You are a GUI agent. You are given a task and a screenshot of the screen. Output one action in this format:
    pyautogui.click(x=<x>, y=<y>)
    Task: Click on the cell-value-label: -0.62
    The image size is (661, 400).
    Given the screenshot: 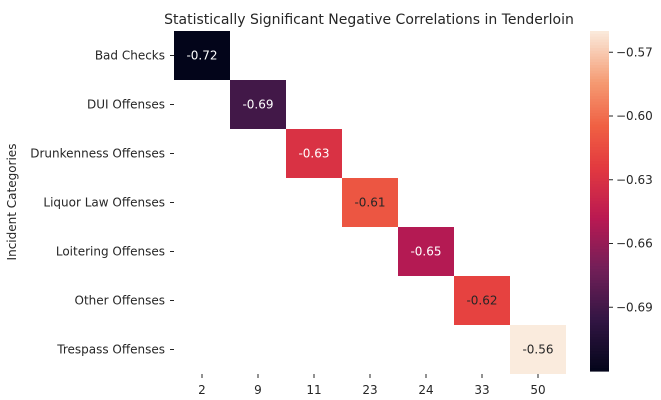 What is the action you would take?
    pyautogui.click(x=481, y=301)
    